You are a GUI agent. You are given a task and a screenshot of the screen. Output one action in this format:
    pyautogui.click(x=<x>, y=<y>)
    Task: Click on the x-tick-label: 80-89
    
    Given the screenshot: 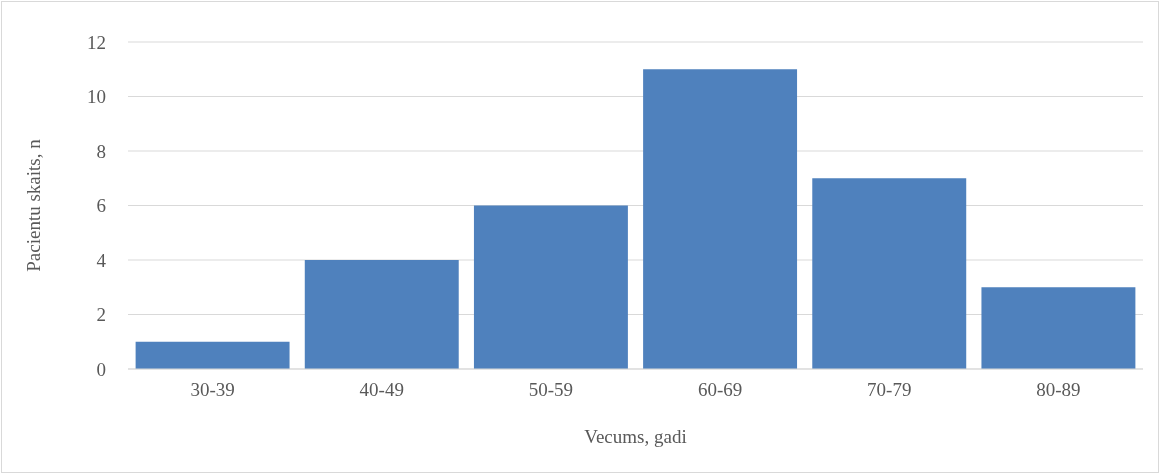 What is the action you would take?
    pyautogui.click(x=1058, y=390)
    